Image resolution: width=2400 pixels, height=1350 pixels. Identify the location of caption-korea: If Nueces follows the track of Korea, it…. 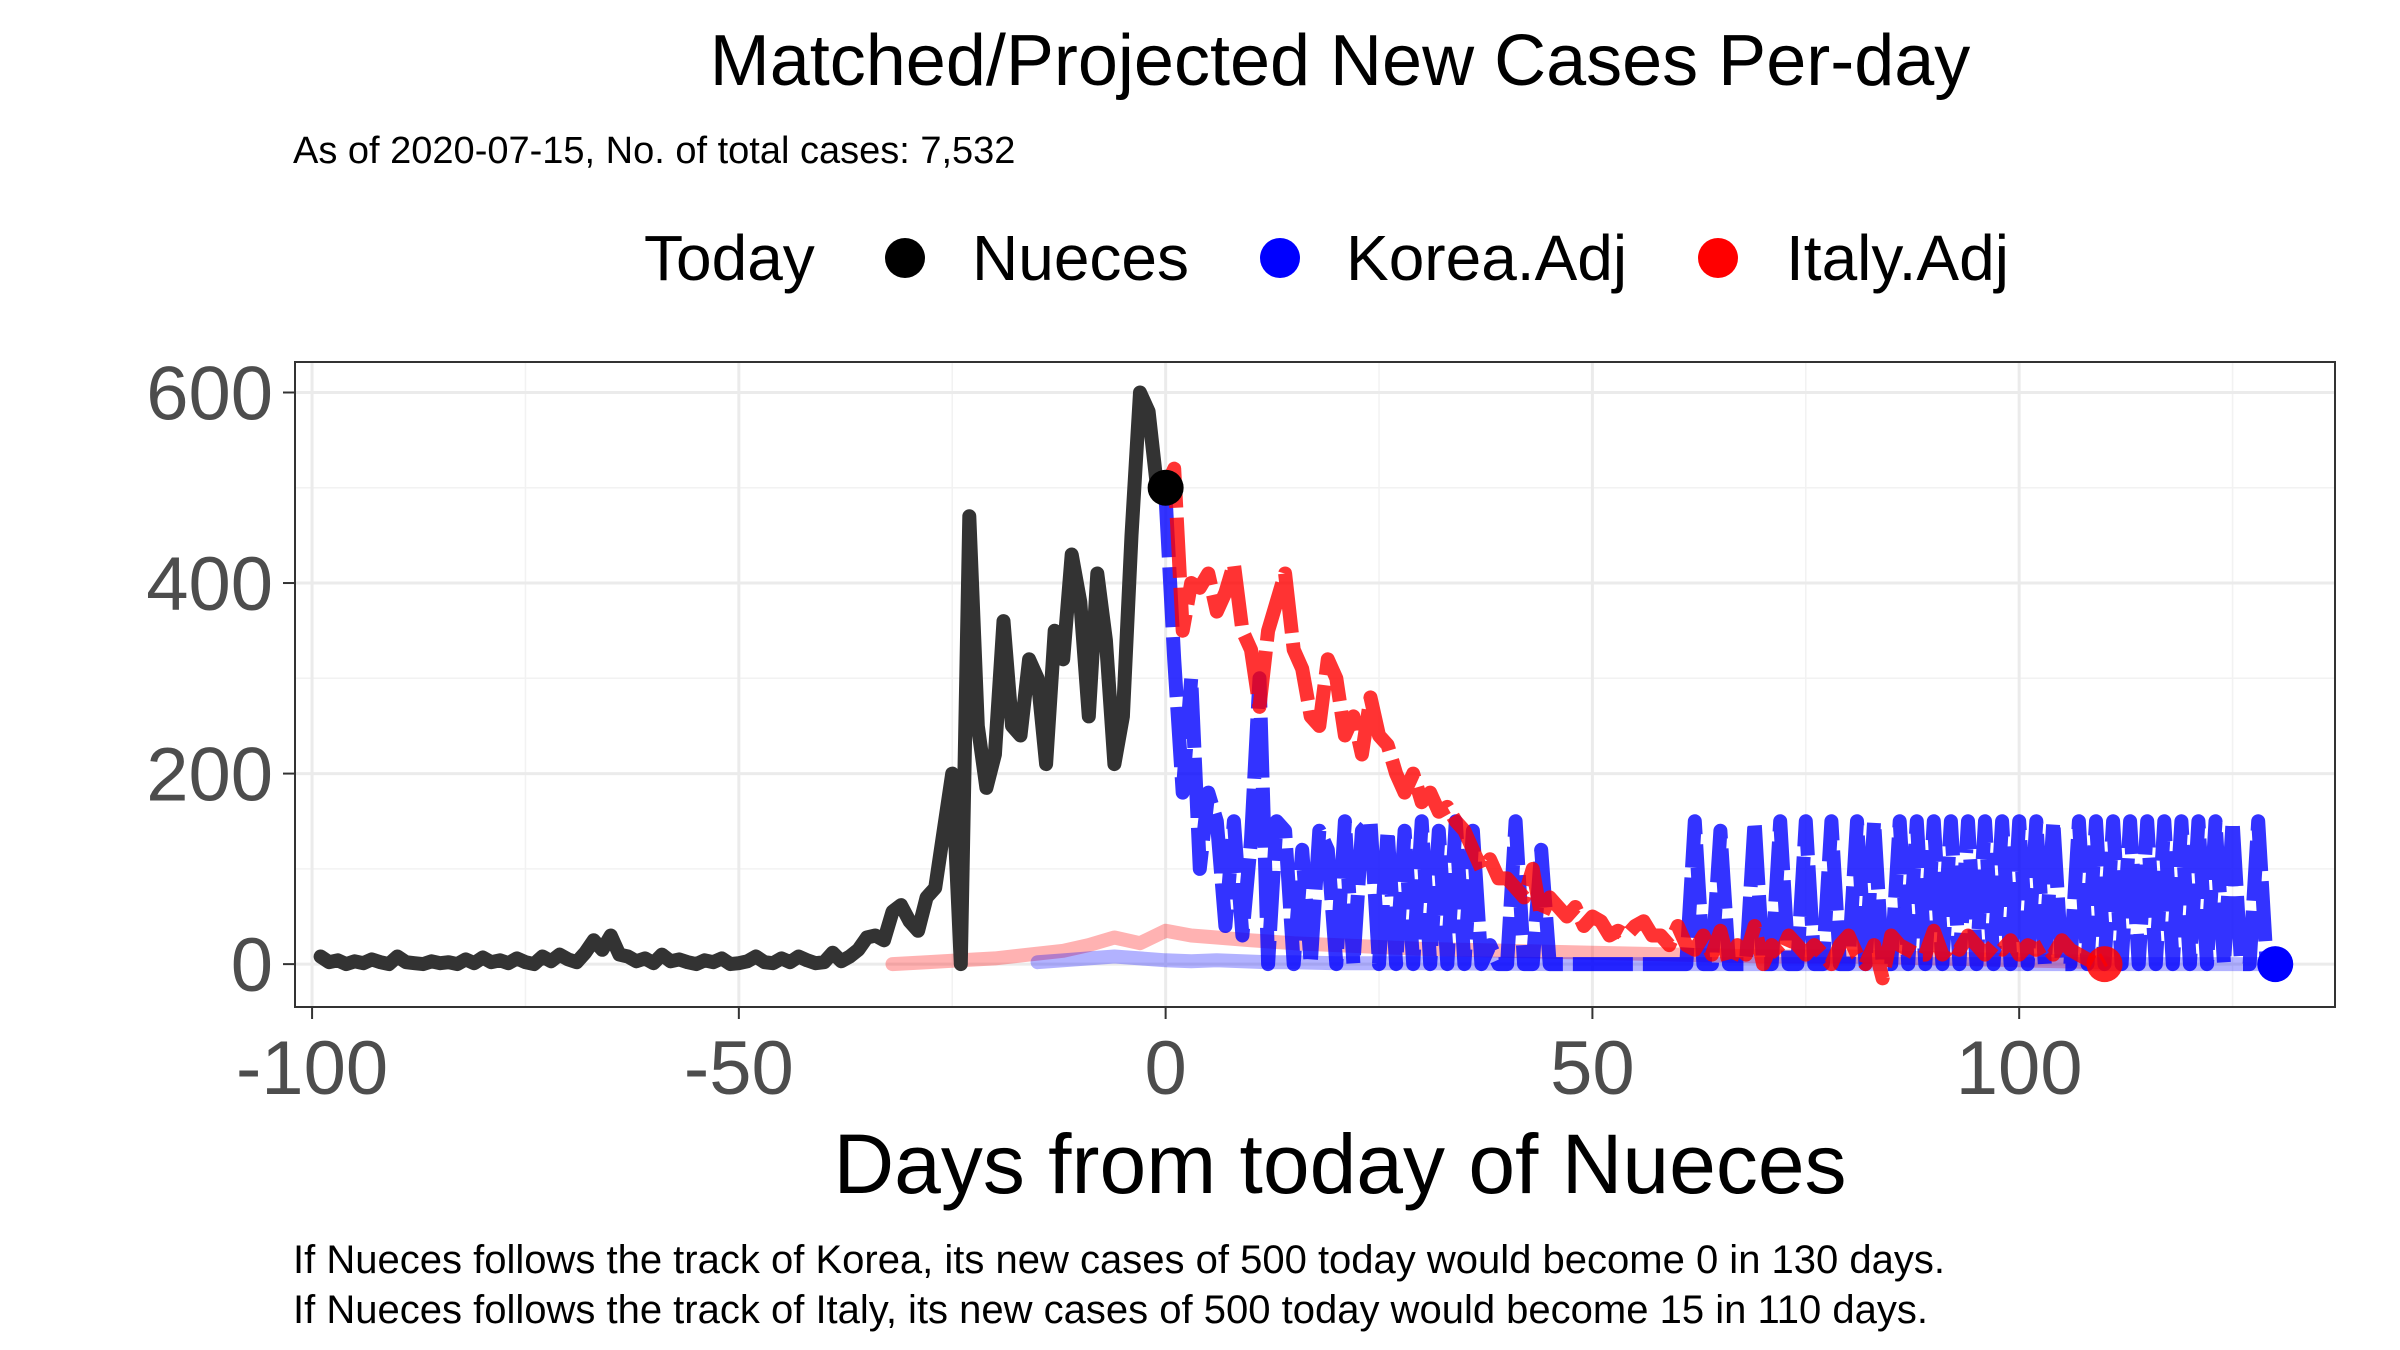
(1119, 1260).